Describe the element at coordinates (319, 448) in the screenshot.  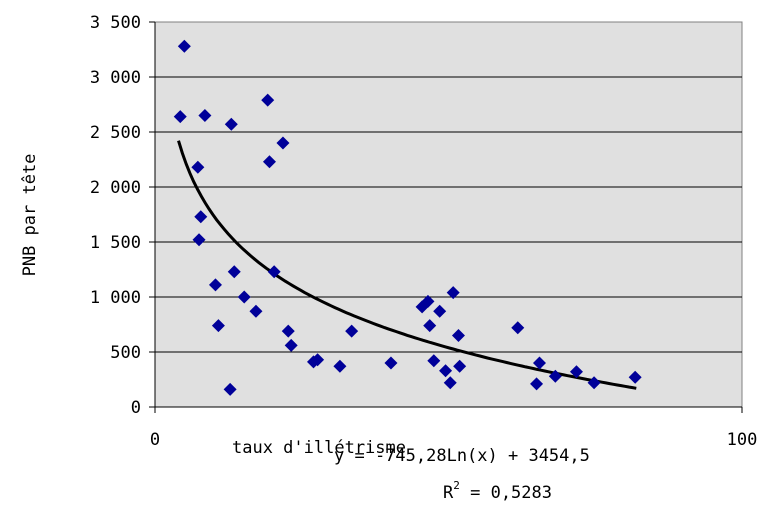
I see `x-axis-title: taux d'illétrisme` at that location.